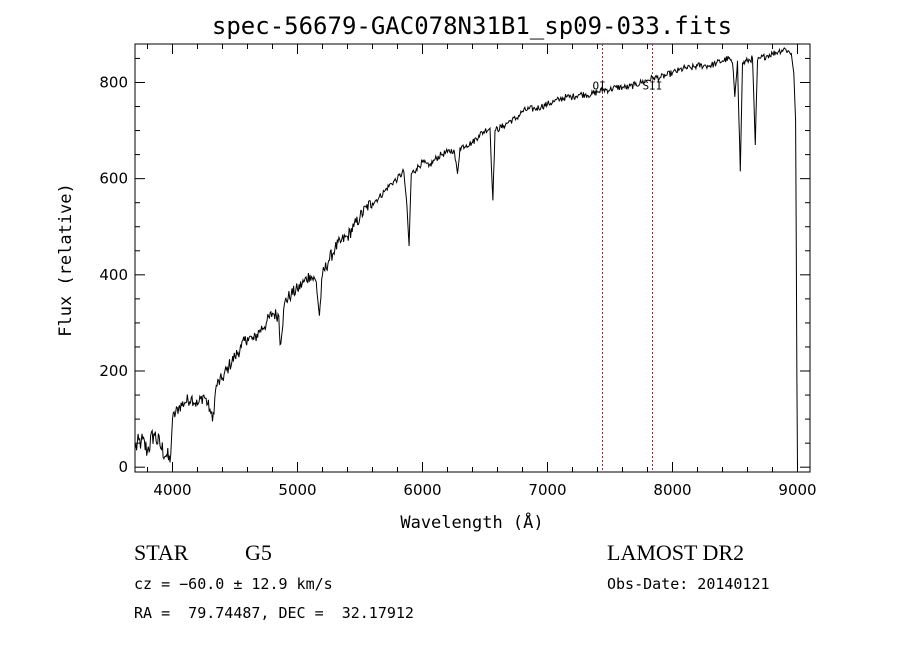 Image resolution: width=900 pixels, height=649 pixels. What do you see at coordinates (161, 552) in the screenshot?
I see `object-class: STAR` at bounding box center [161, 552].